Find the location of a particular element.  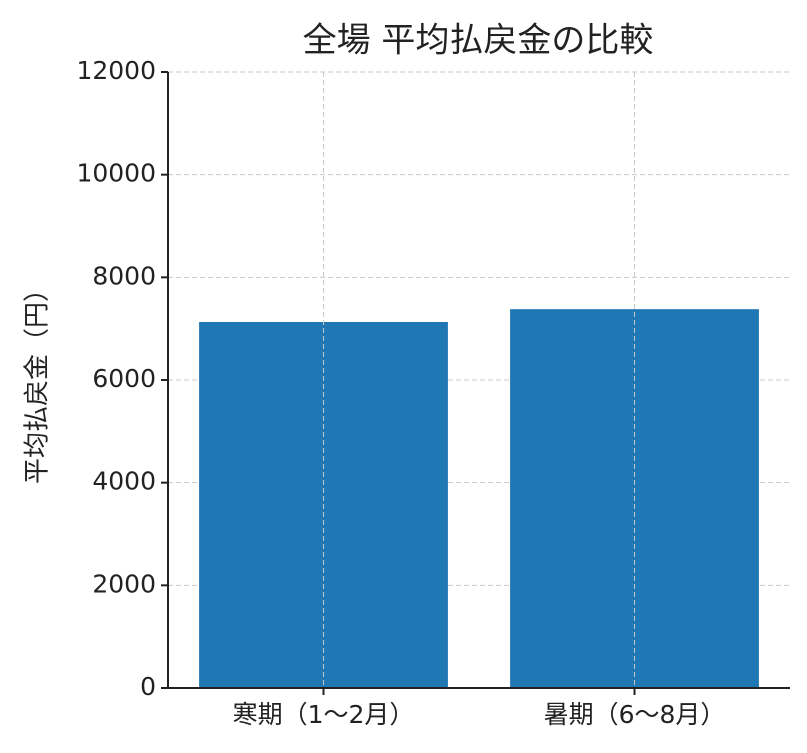

y-tick-label: 8000 is located at coordinates (124, 275).